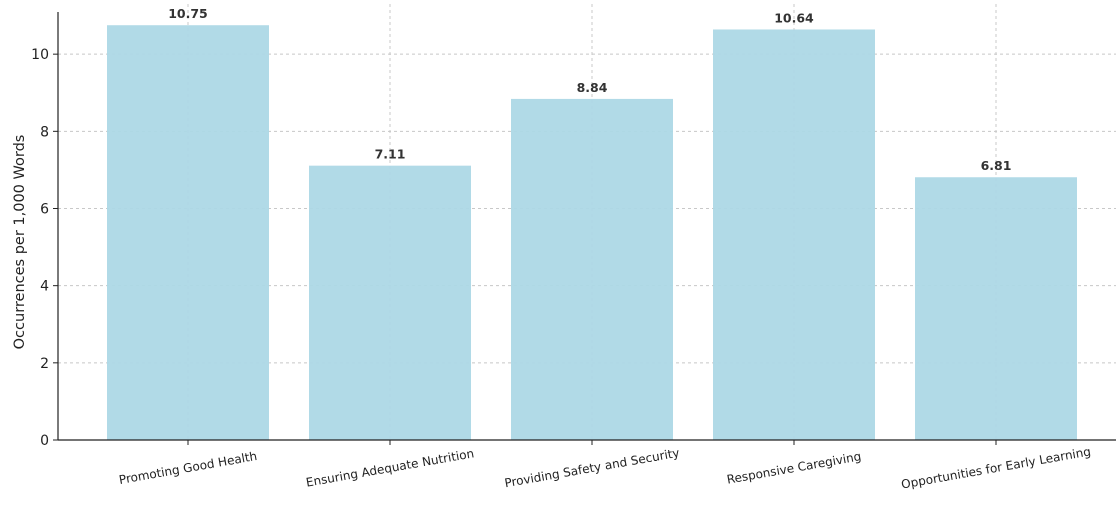  What do you see at coordinates (40, 248) in the screenshot?
I see `y-tick-labels: 0 2 4 6 8 10` at bounding box center [40, 248].